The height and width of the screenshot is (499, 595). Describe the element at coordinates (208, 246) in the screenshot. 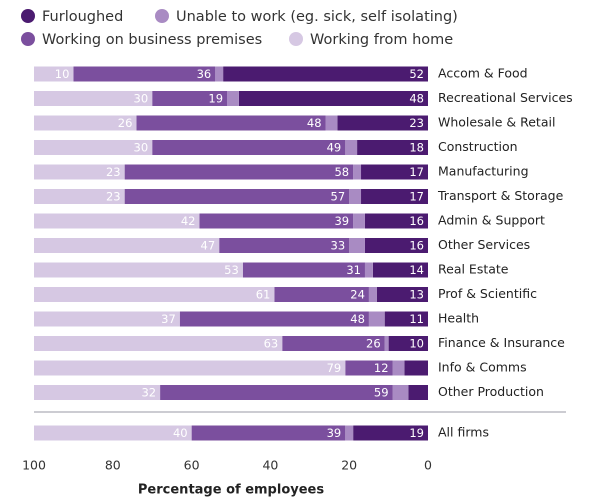

I see `value-label: 47` at that location.